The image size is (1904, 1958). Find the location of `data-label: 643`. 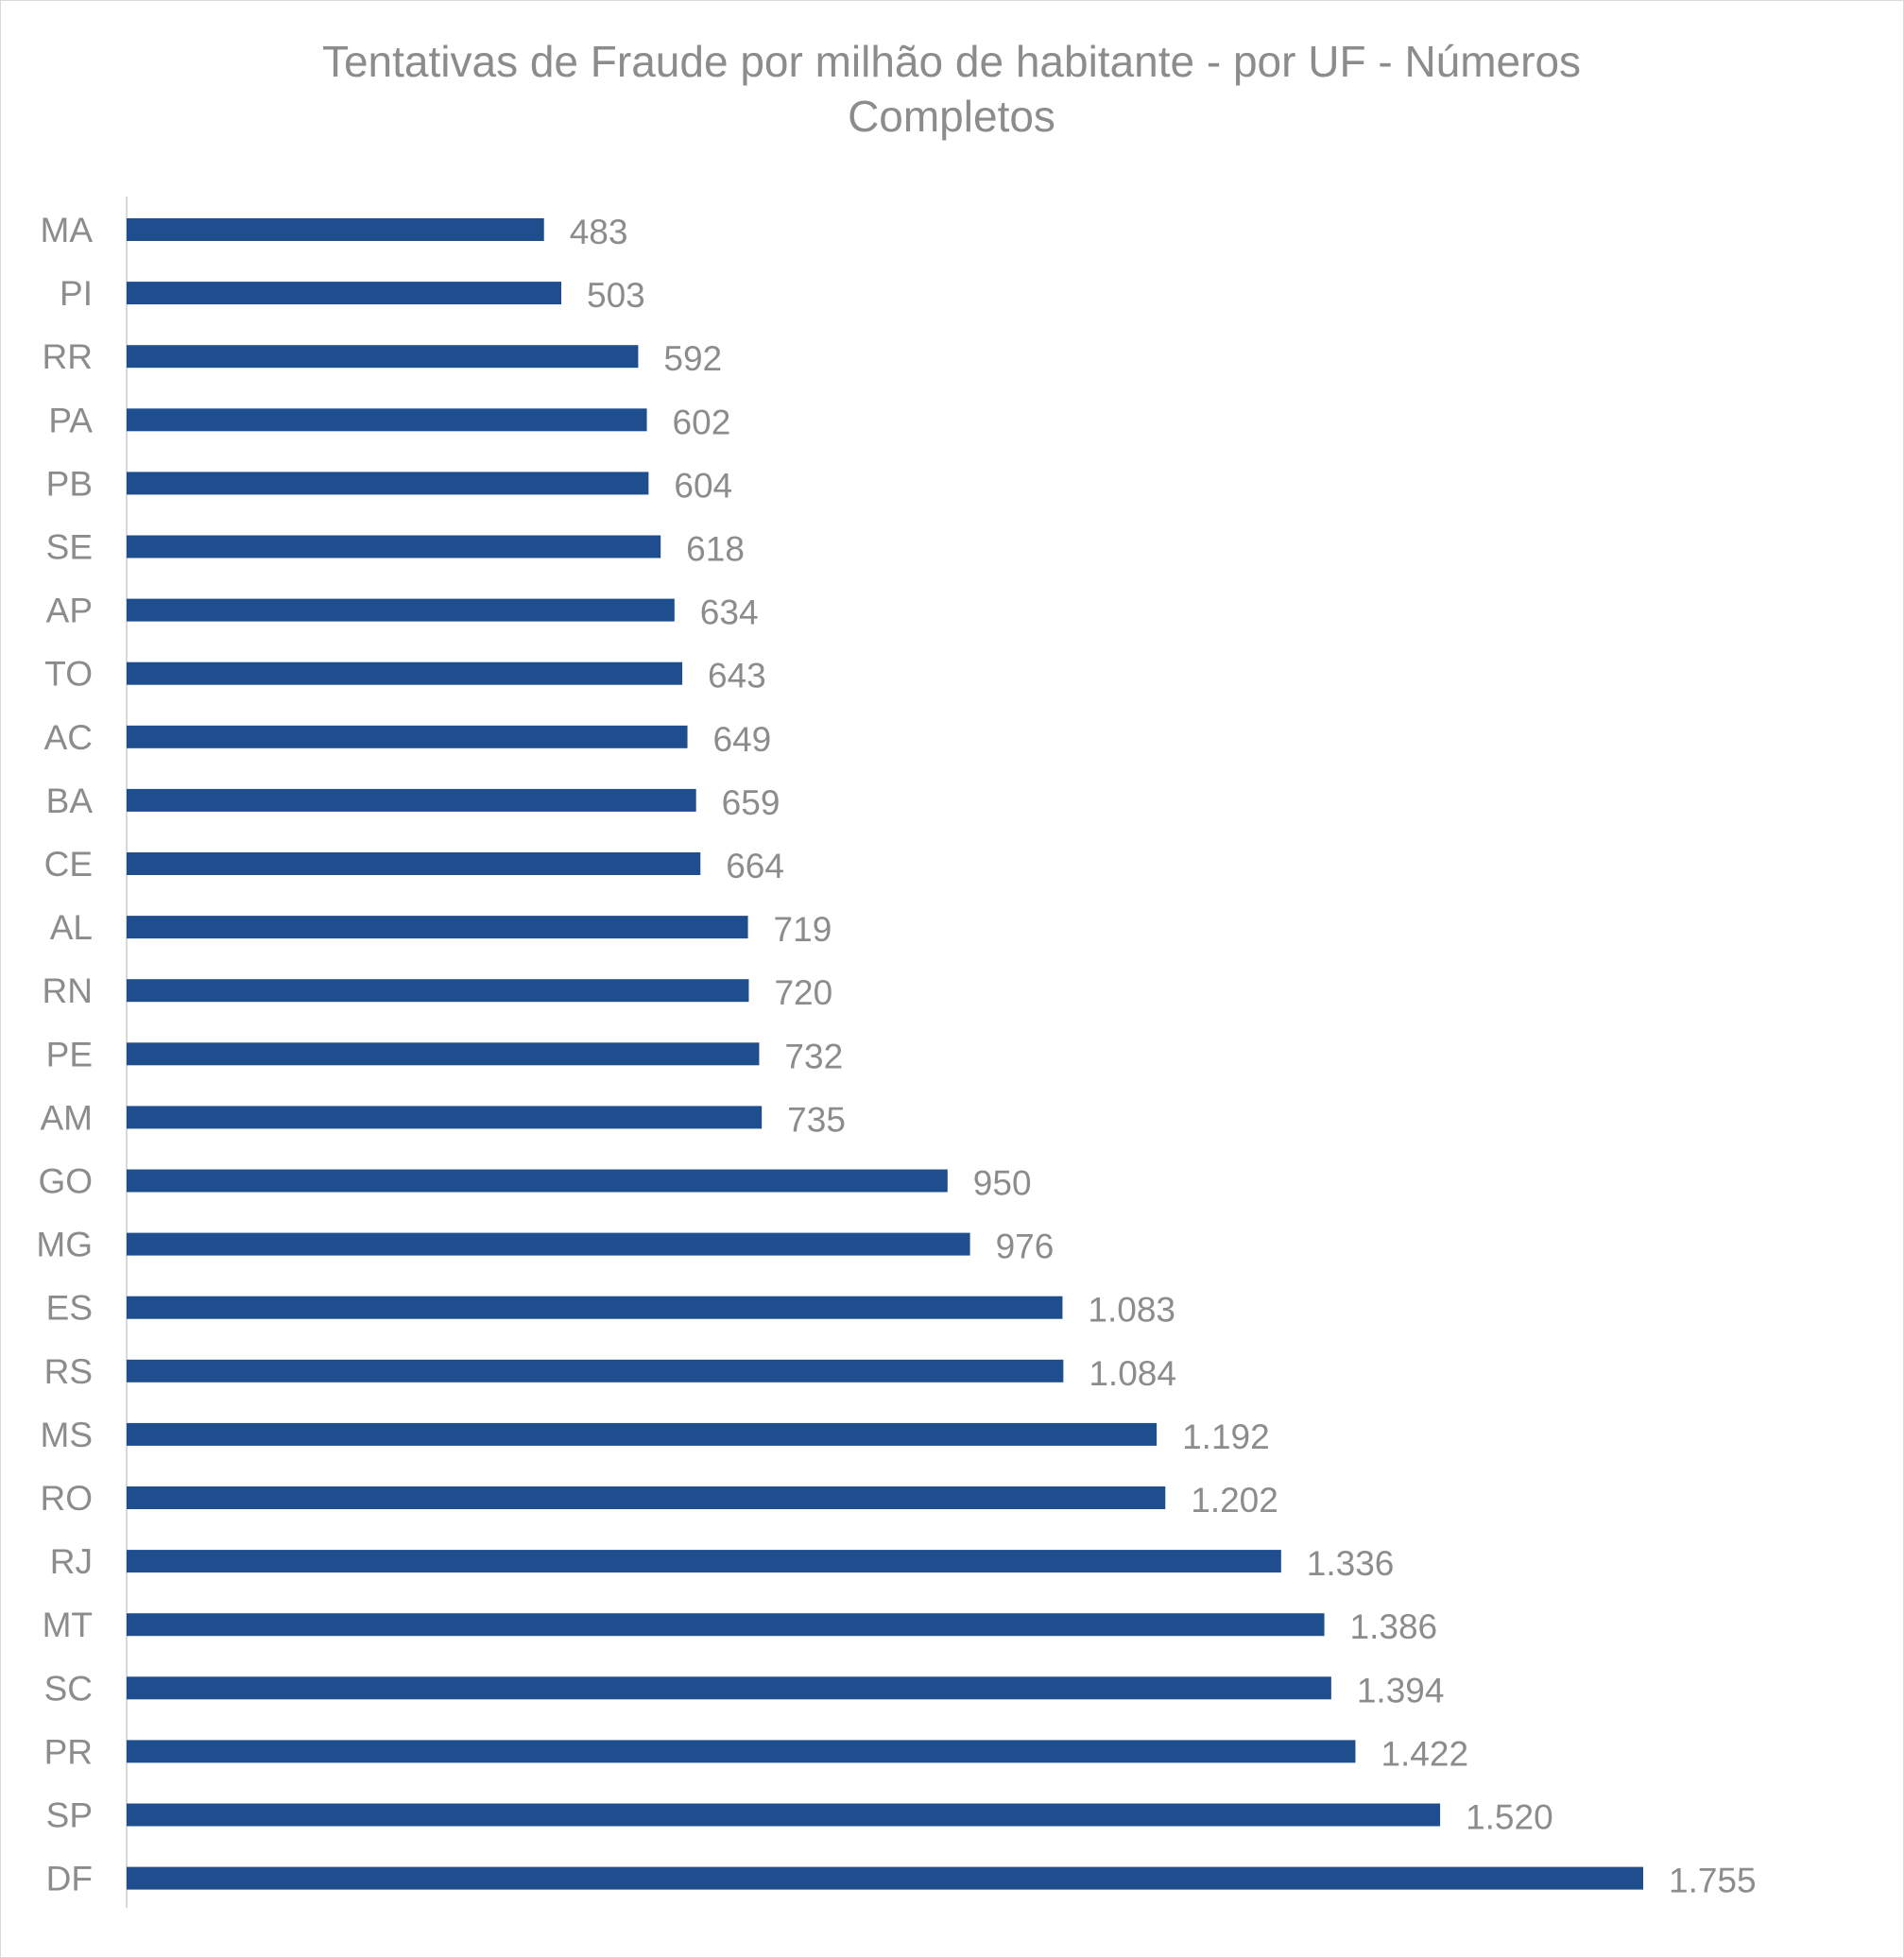

data-label: 643 is located at coordinates (737, 676).